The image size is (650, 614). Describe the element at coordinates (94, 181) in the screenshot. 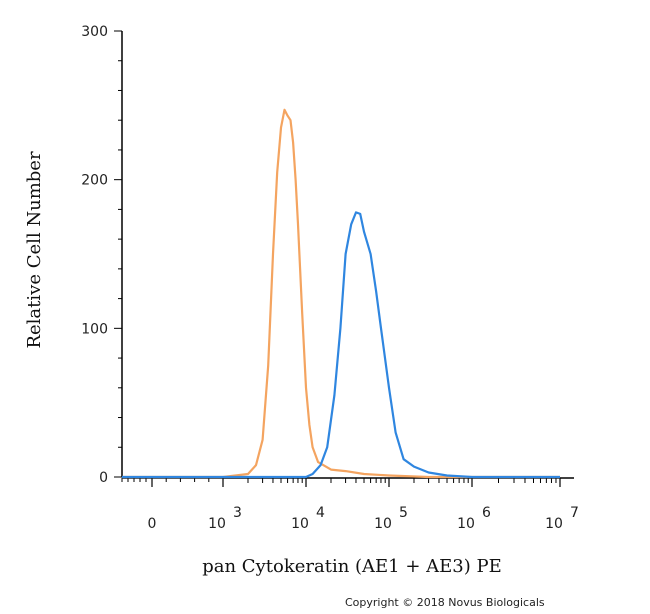

I see `y-tick-label: 200` at that location.